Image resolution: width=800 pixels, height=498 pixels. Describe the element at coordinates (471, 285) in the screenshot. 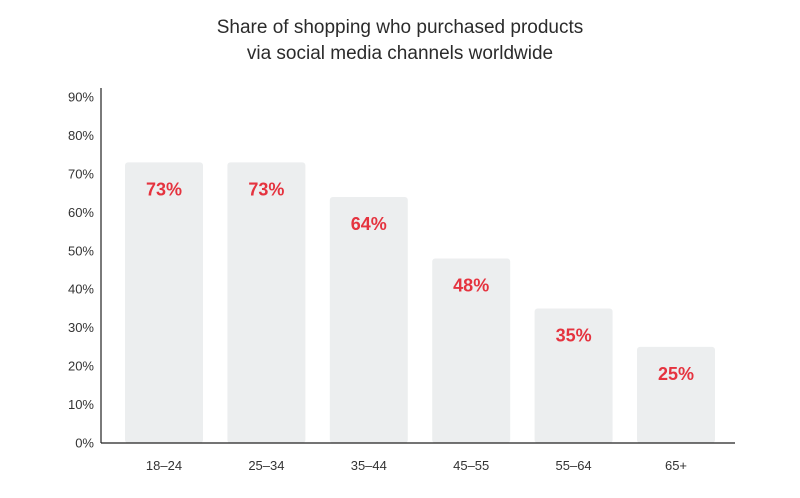

I see `bar-value-label: 48%` at that location.